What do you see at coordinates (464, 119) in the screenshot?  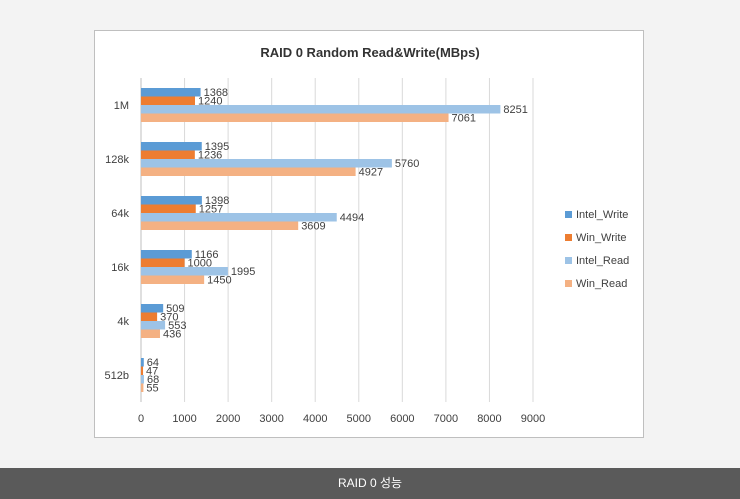 I see `data-label: 7061` at bounding box center [464, 119].